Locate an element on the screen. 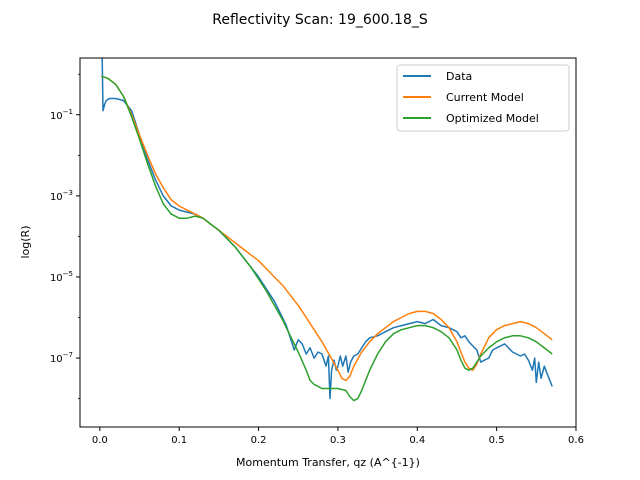 This screenshot has width=640, height=480. y-axis: 10⁻¹ 10⁻³ 10⁻⁵ 10⁻⁷ is located at coordinates (65, 236).